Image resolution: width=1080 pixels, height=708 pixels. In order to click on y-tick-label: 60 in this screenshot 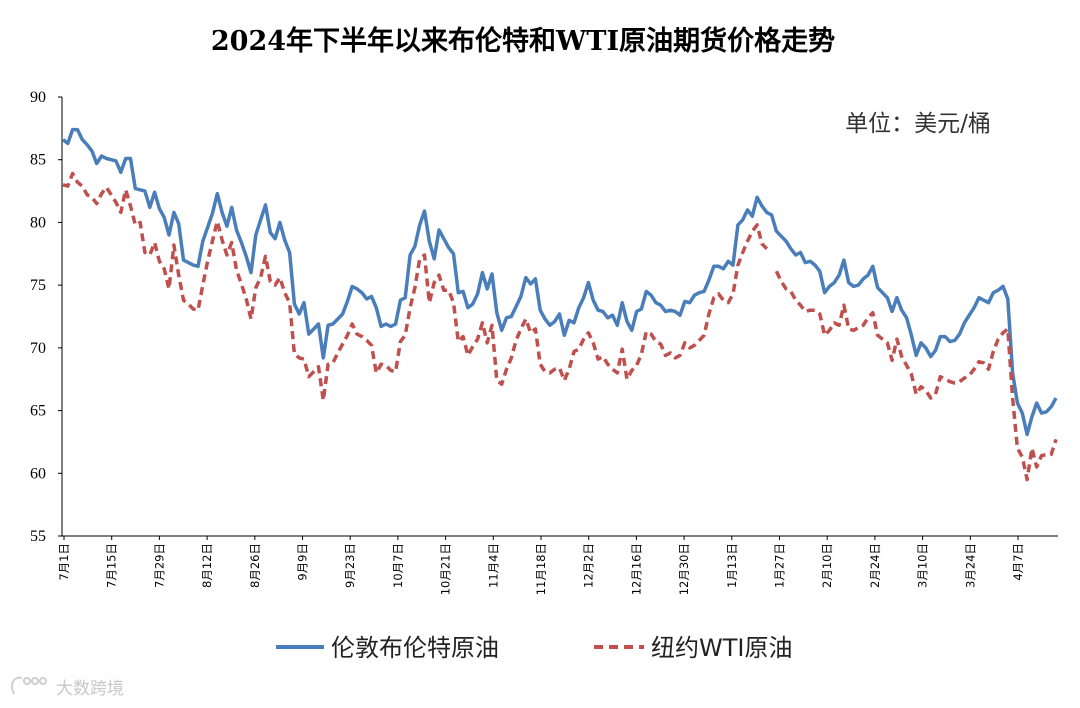, I will do `click(38, 473)`.